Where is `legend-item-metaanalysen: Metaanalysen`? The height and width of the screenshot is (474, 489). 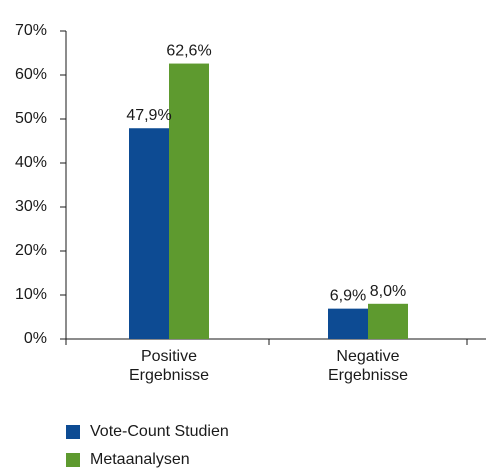 legend-item-metaanalysen: Metaanalysen is located at coordinates (147, 460).